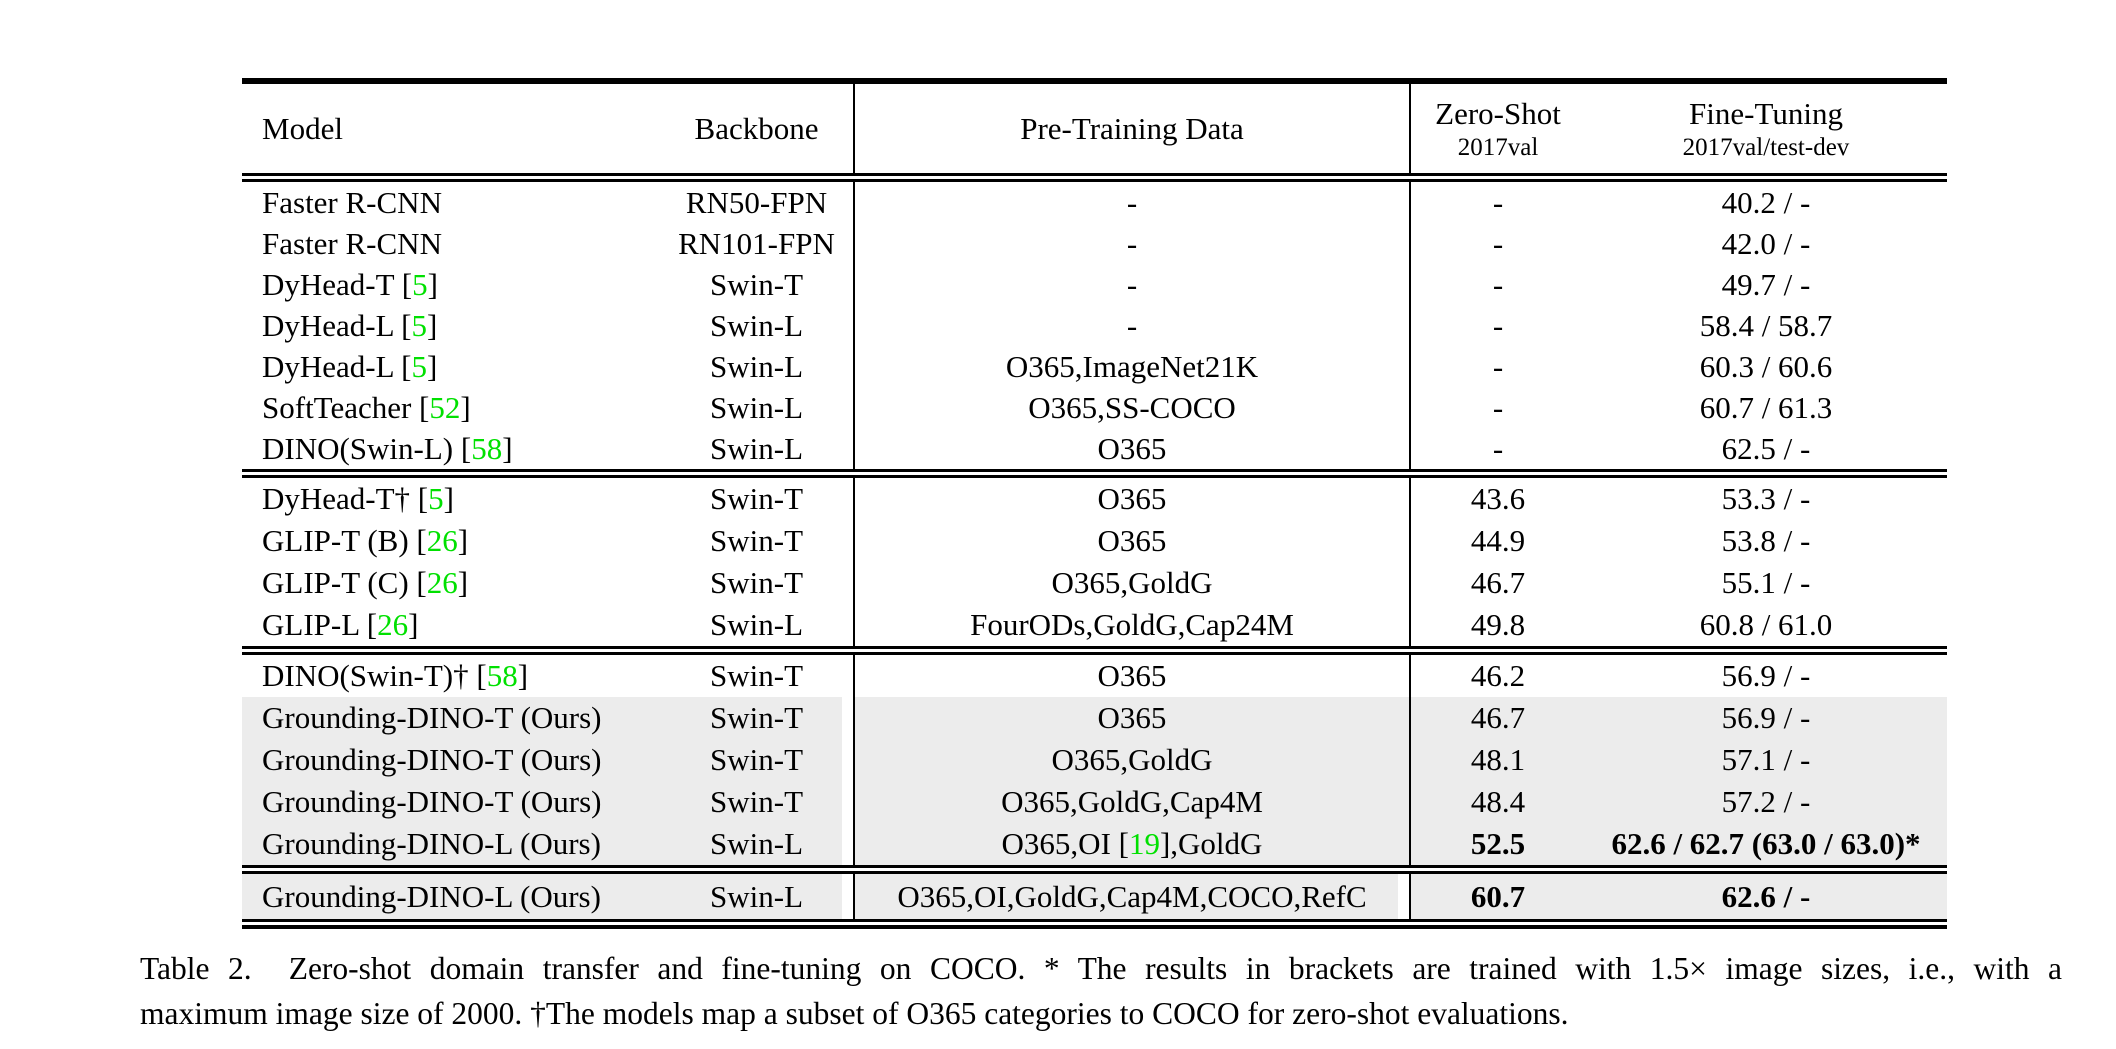  I want to click on model-cell: DINO(Swin-L) [58], so click(451, 448).